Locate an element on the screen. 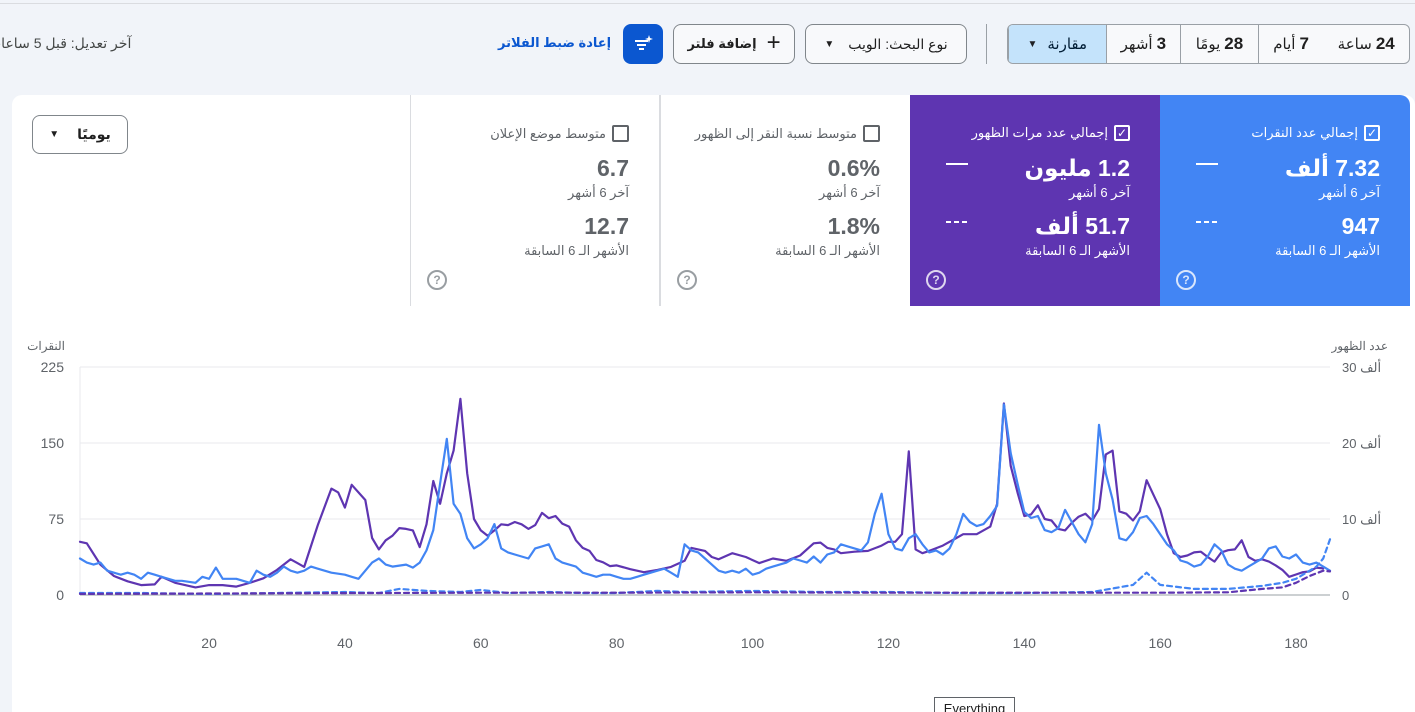  reset-filters-link: إعادة ضبط الفلاتر is located at coordinates (555, 42).